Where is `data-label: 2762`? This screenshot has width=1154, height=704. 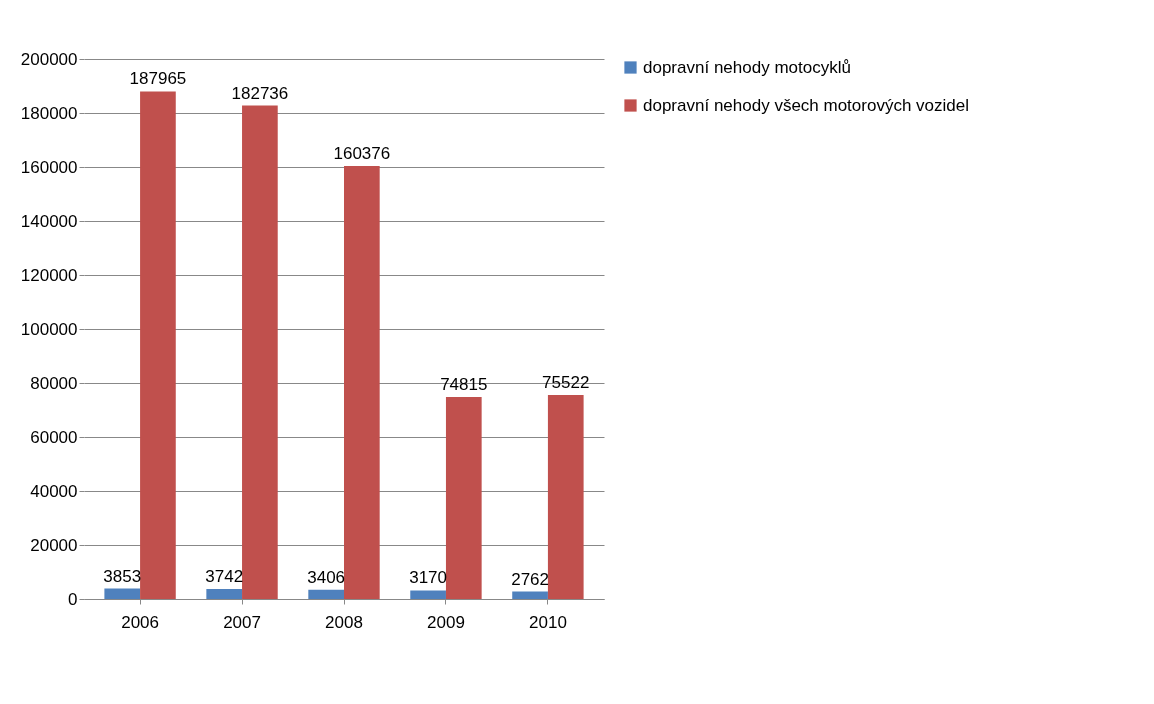
data-label: 2762 is located at coordinates (530, 579).